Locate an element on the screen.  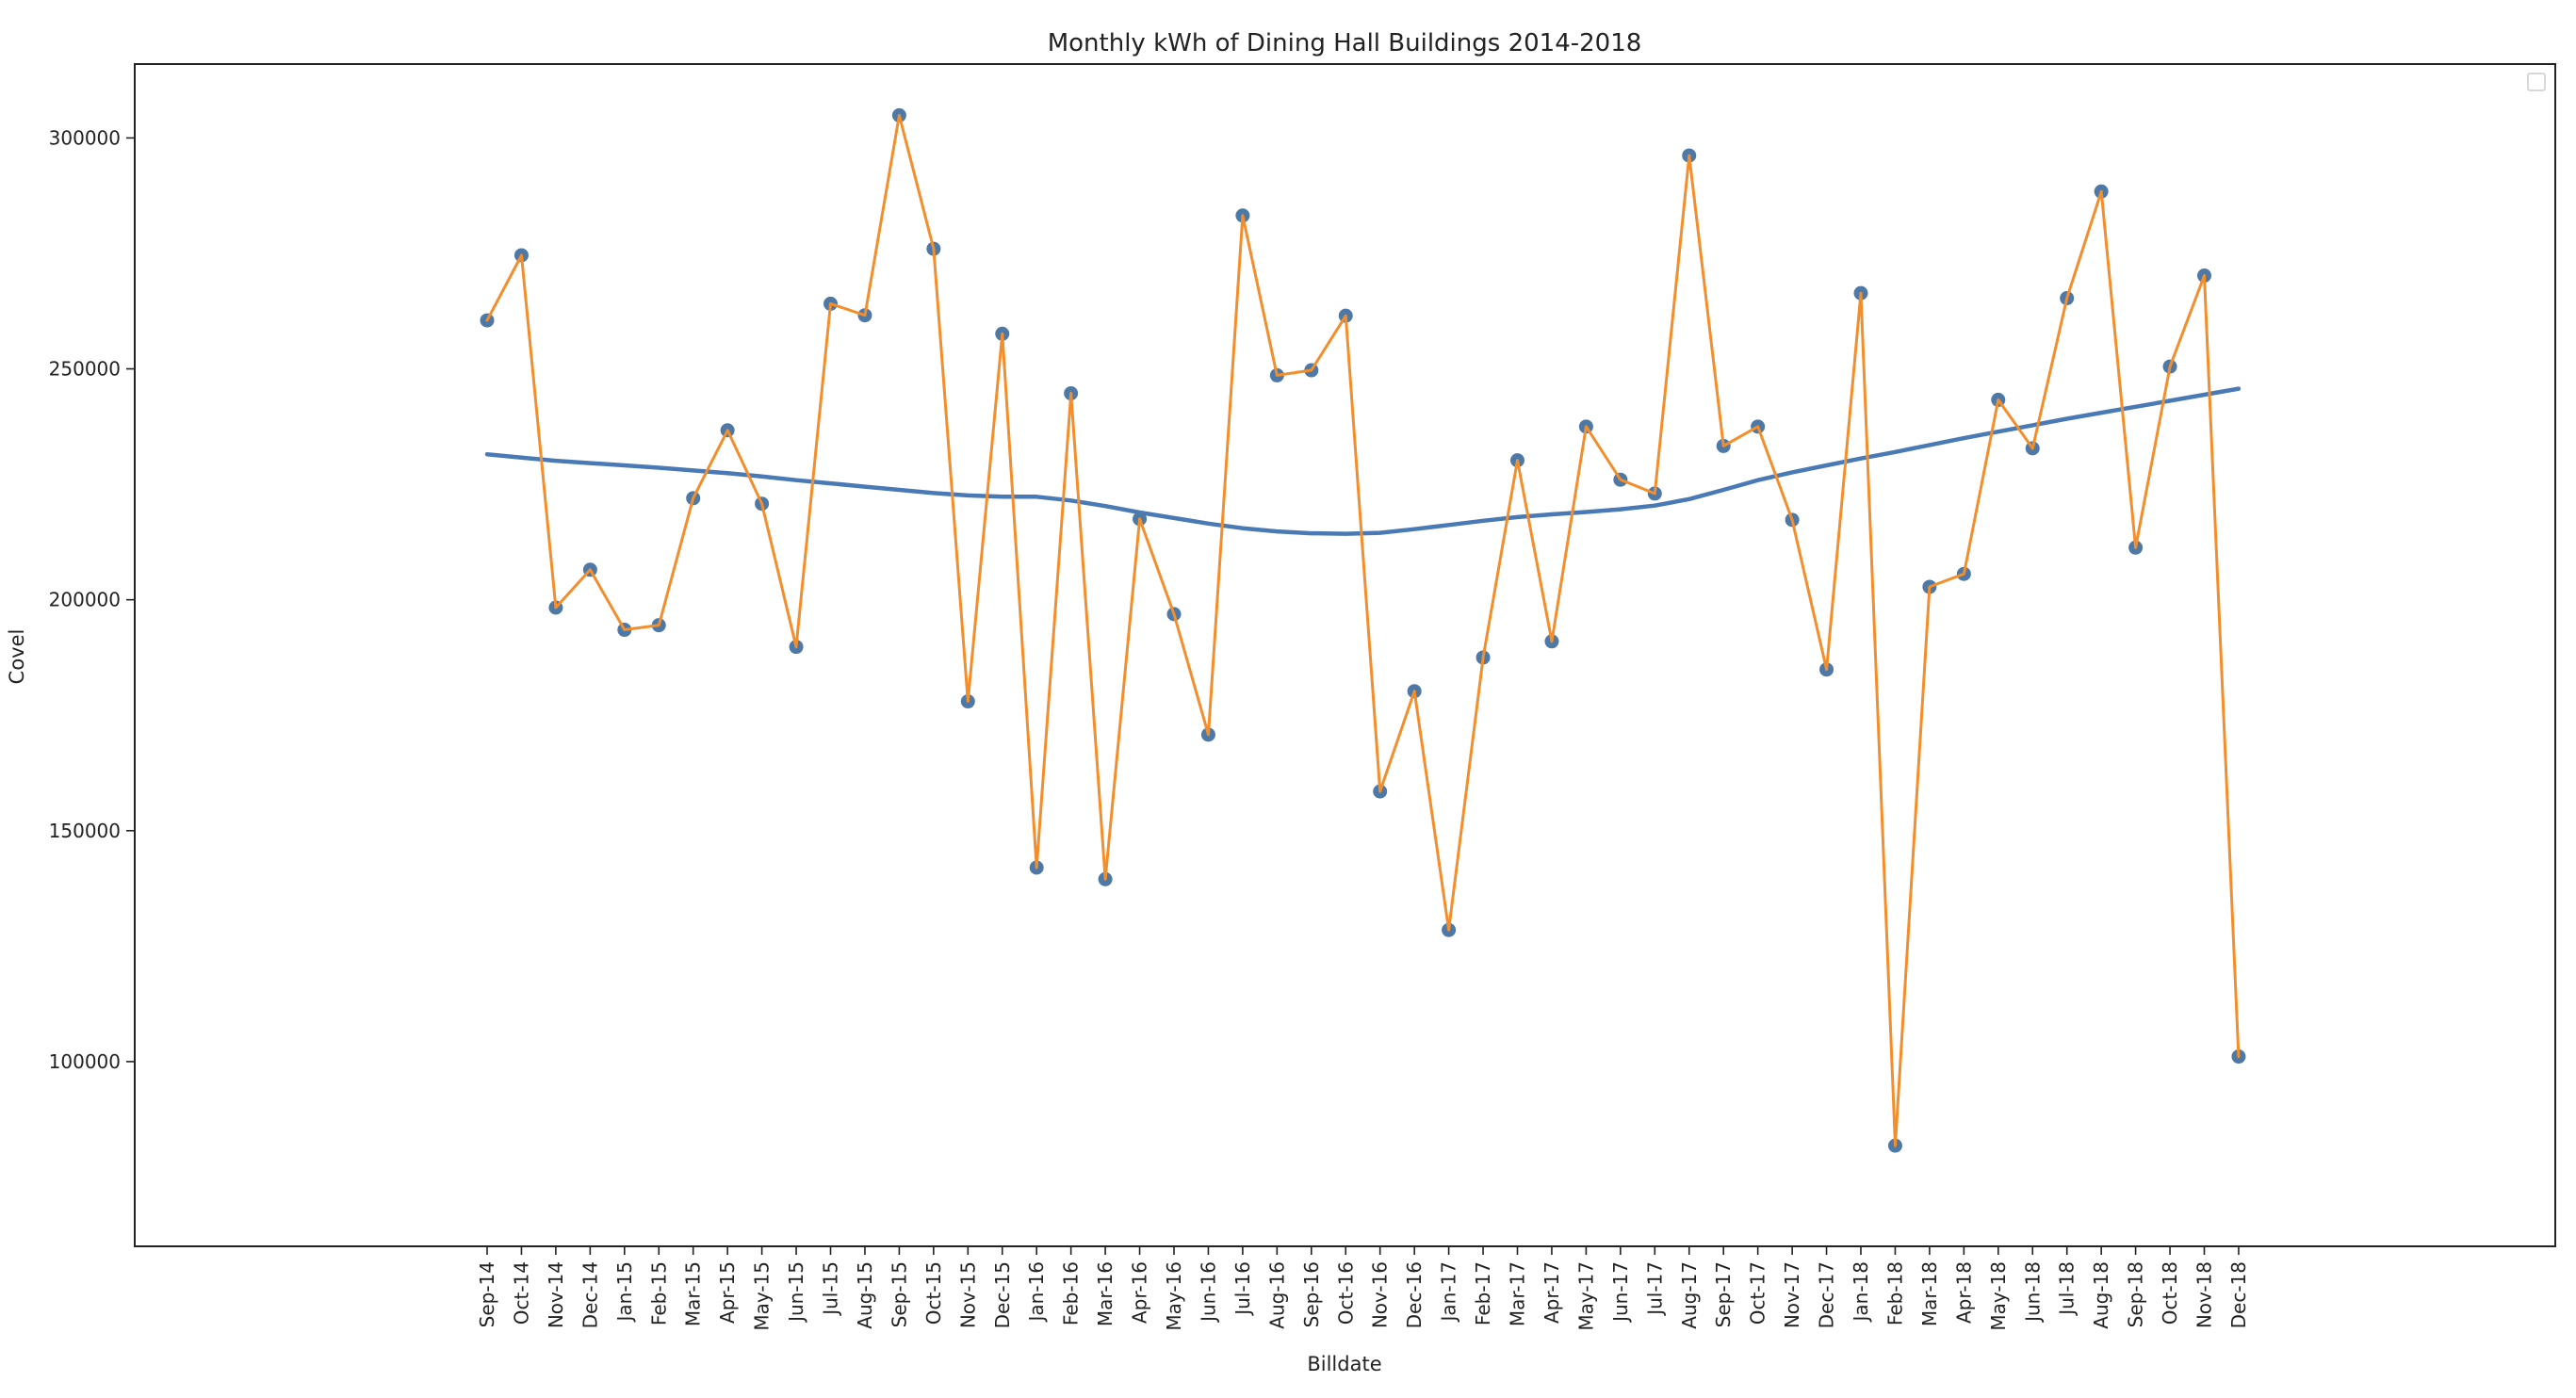
x-tick-label: Dec-14 is located at coordinates (590, 1294).